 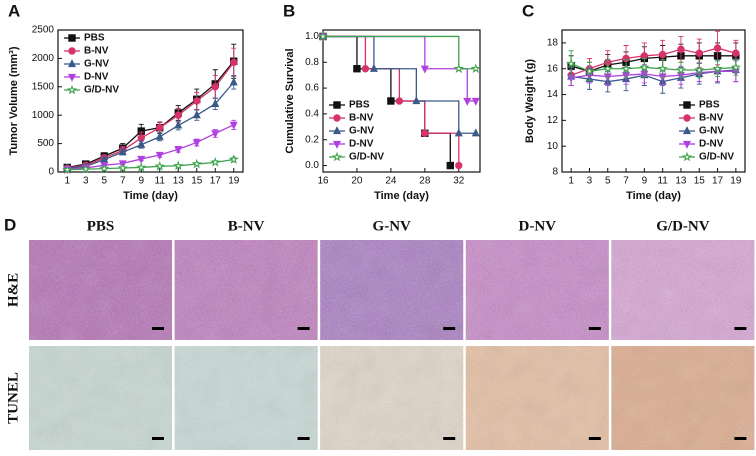 What do you see at coordinates (459, 181) in the screenshot?
I see `x-tick-label: 32` at bounding box center [459, 181].